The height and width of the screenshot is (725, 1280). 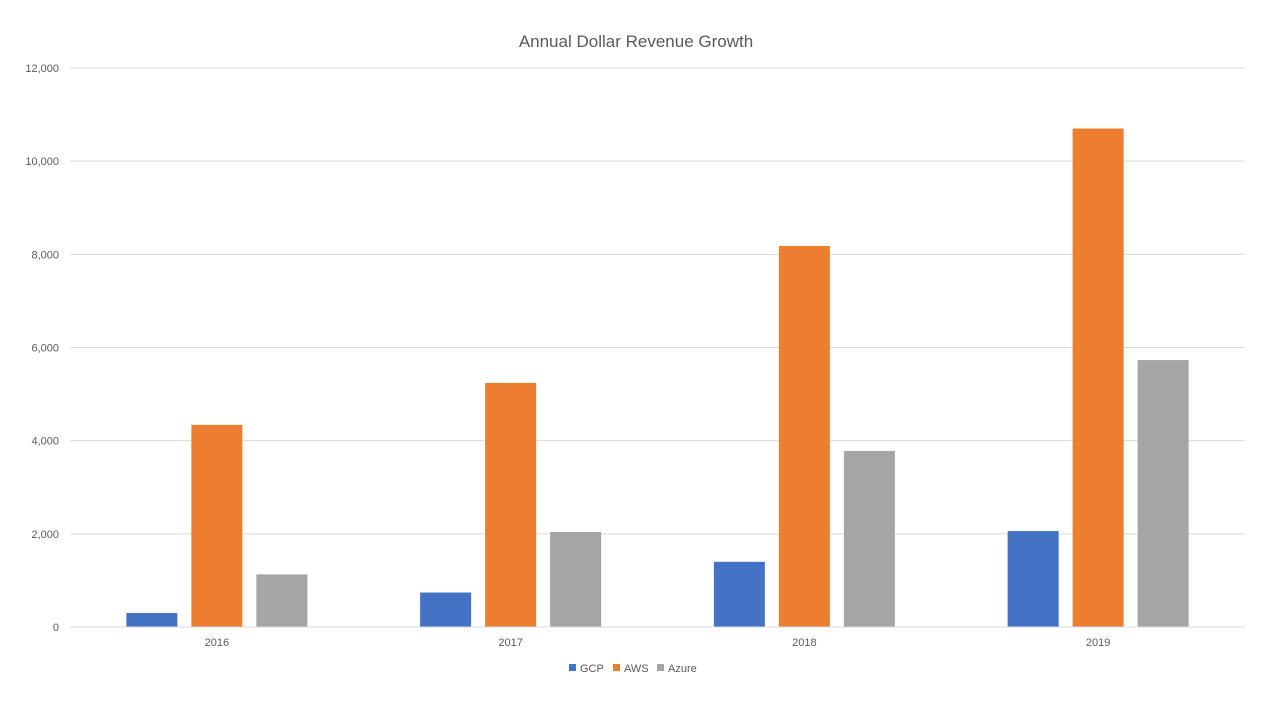 I want to click on chart-title: Annual Dollar Revenue Growth, so click(x=636, y=41).